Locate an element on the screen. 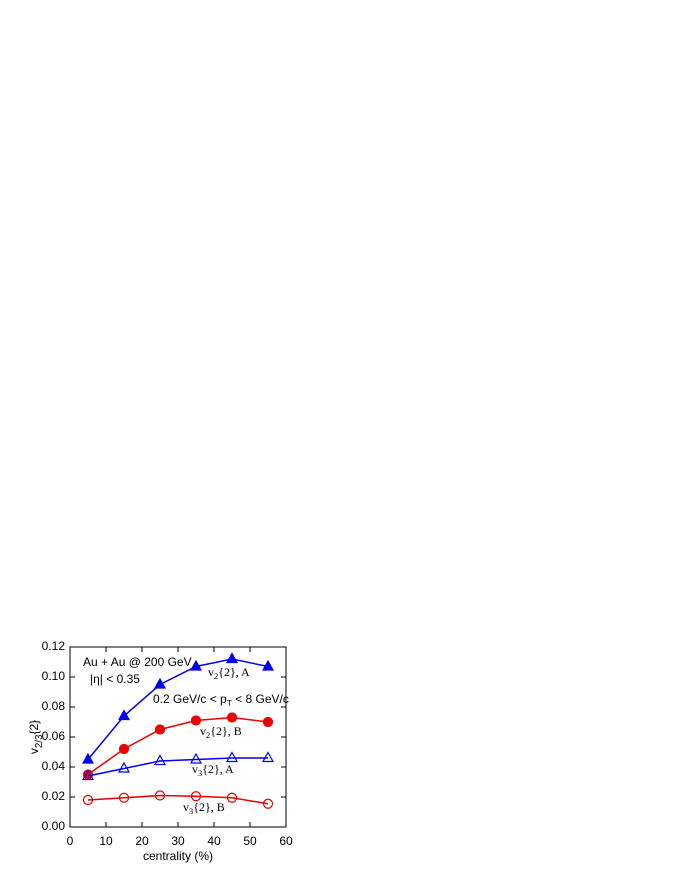  label-sub: T is located at coordinates (229, 703).